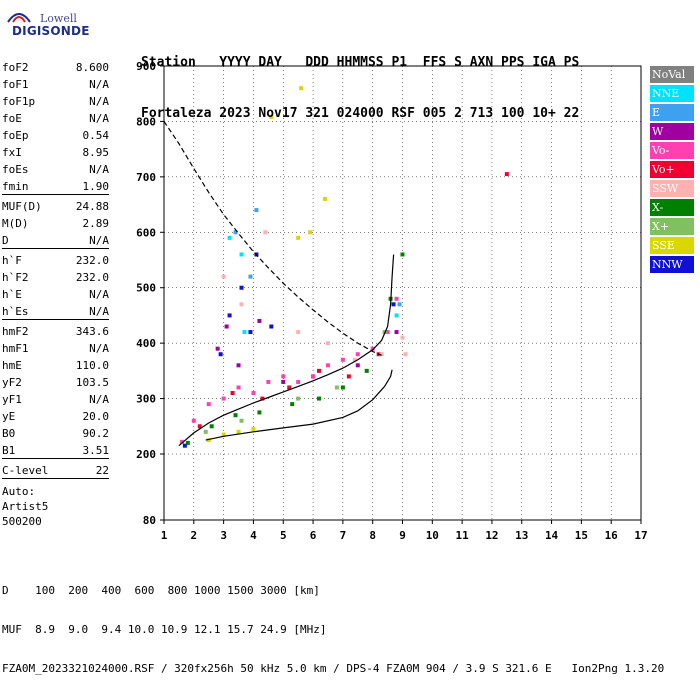 This screenshot has width=700, height=688. Describe the element at coordinates (149, 520) in the screenshot. I see `y-tick-label: 80` at that location.